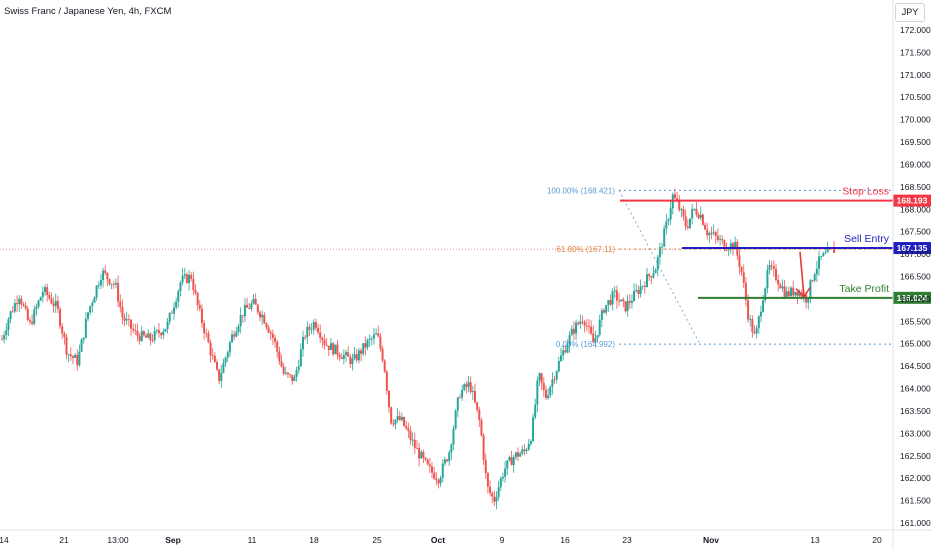 The width and height of the screenshot is (932, 550). What do you see at coordinates (915, 75) in the screenshot?
I see `price-tick-label: 171.000` at bounding box center [915, 75].